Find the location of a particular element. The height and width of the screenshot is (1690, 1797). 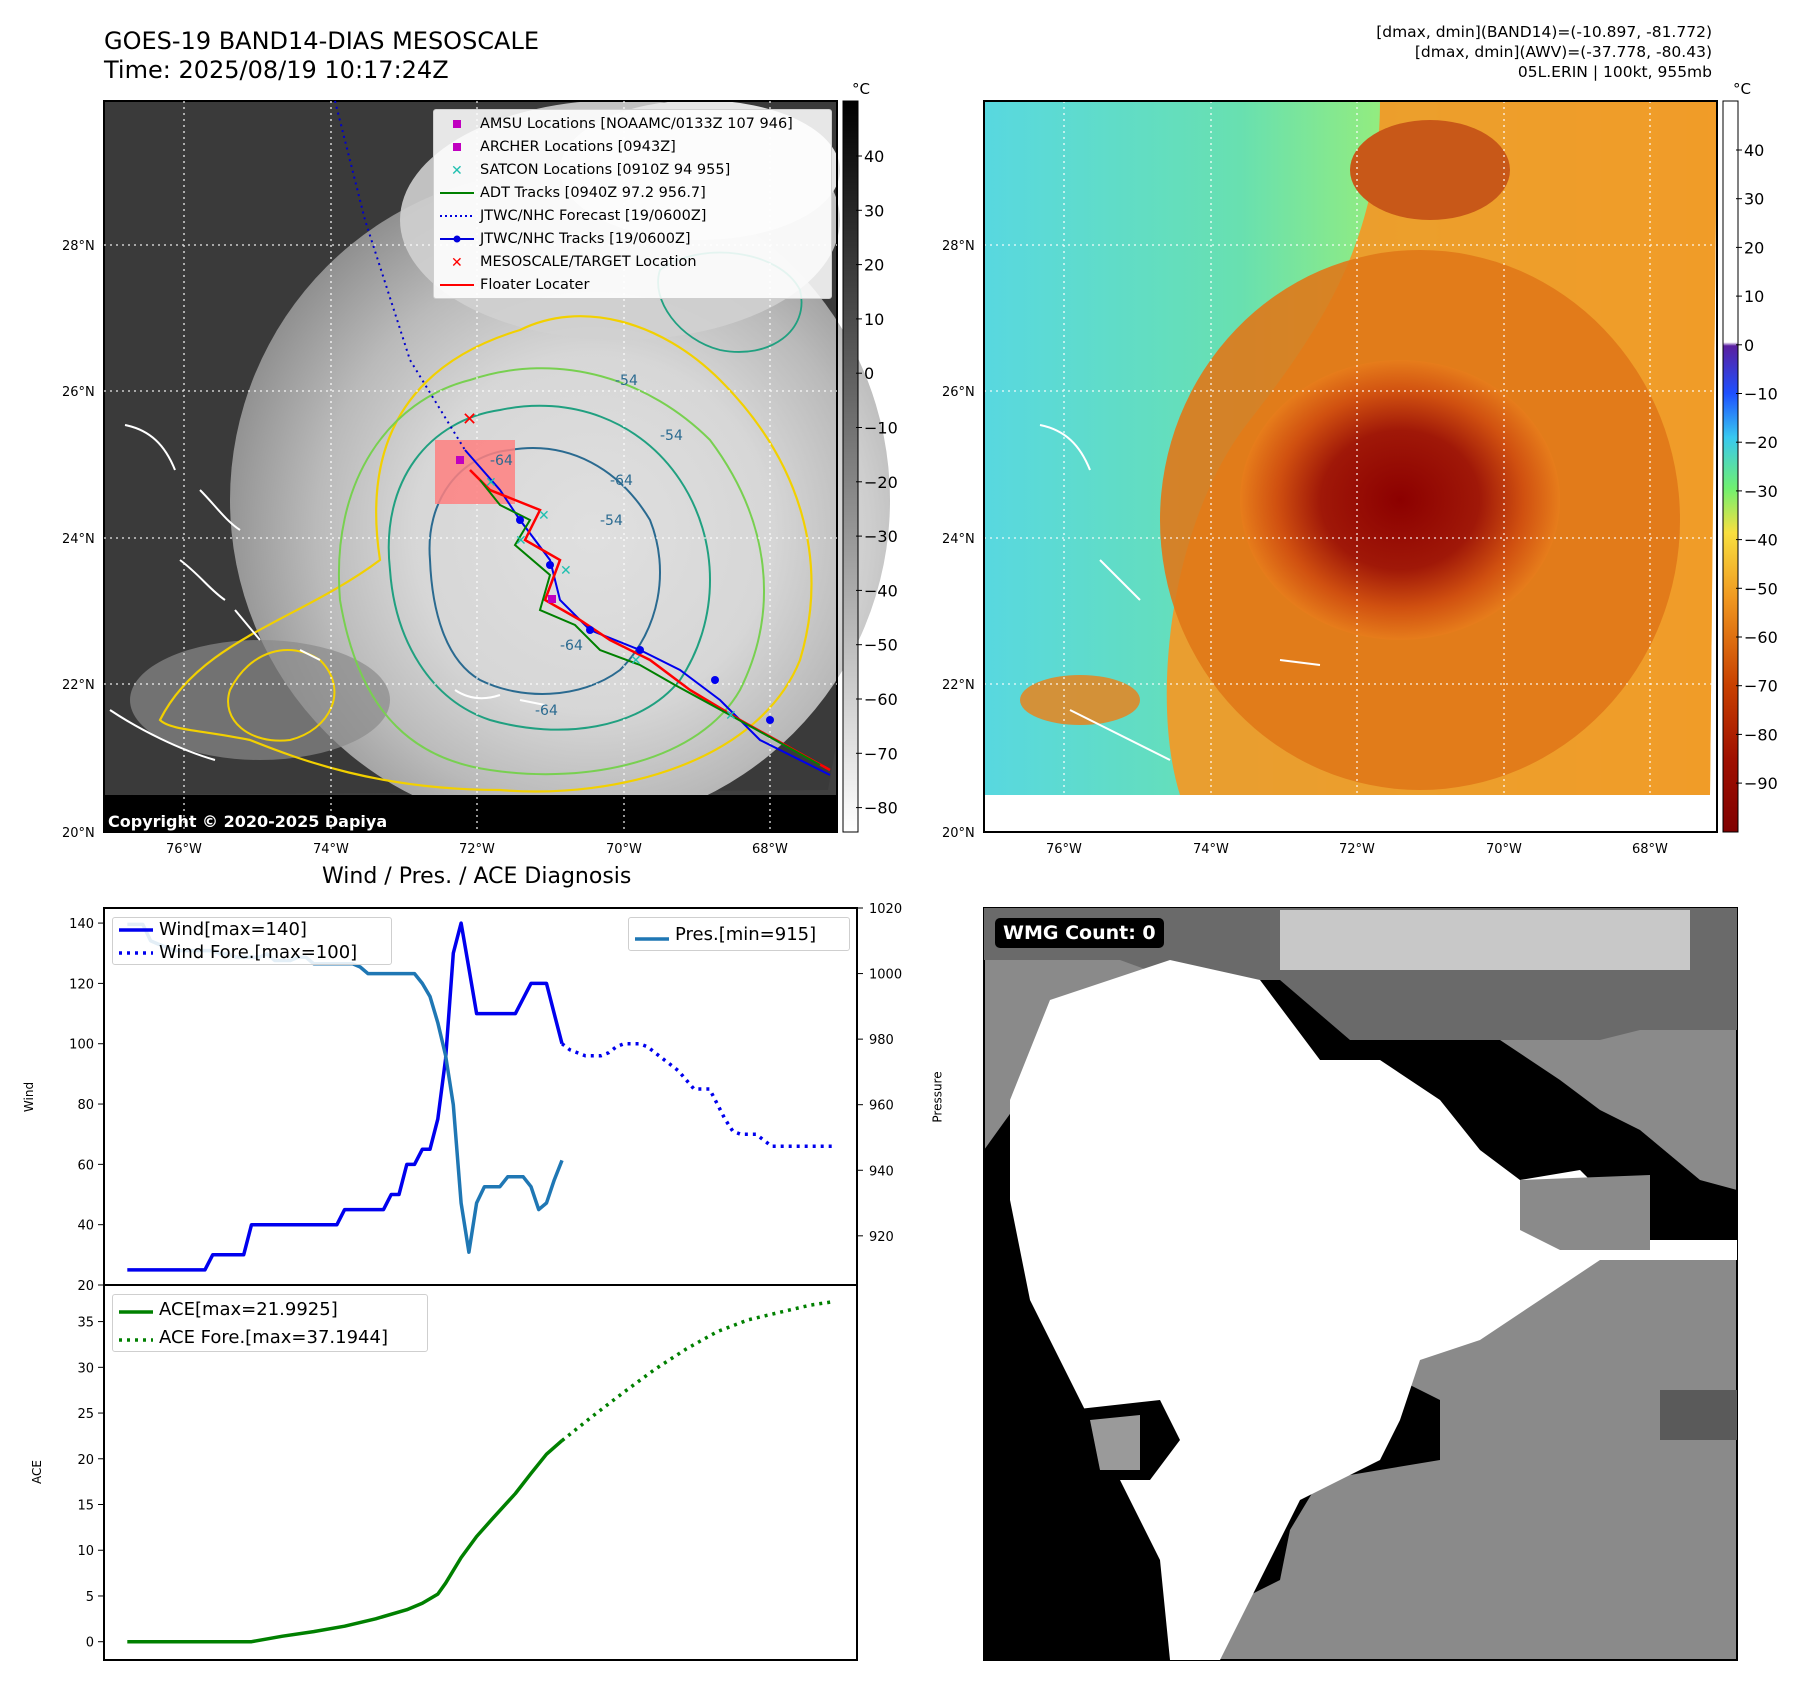

pressure-ytick-label: 920 is located at coordinates (881, 1237).